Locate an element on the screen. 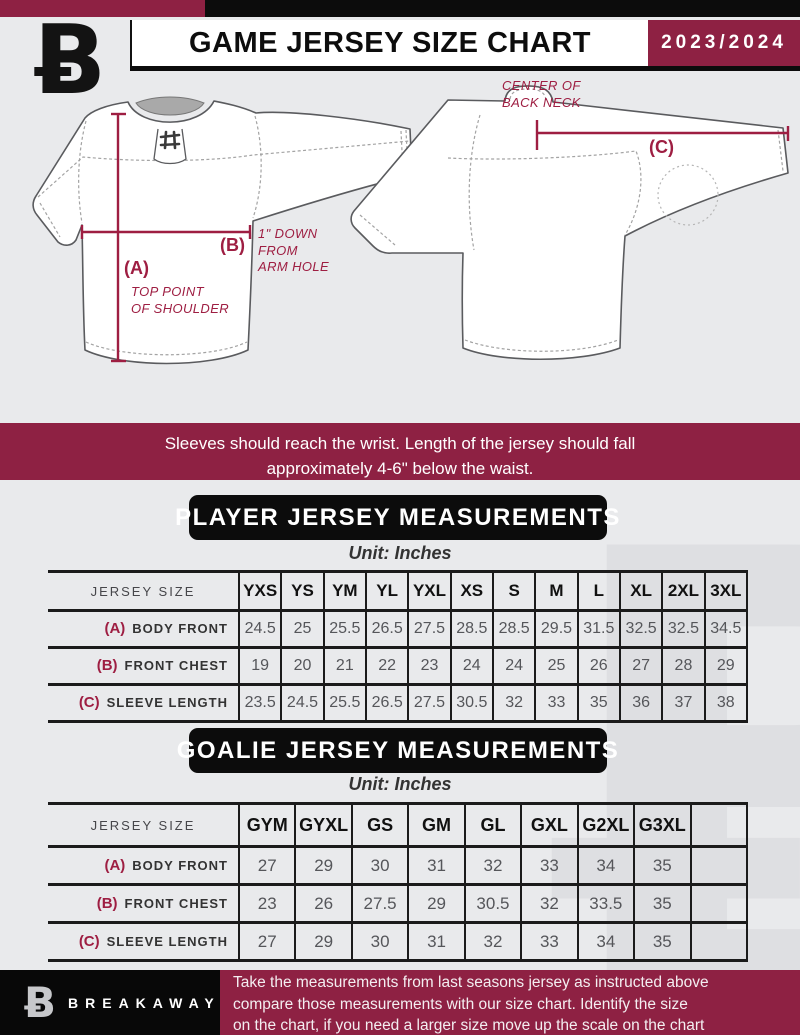 This screenshot has width=800, height=1035. measure-cell: 31.5 is located at coordinates (598, 629).